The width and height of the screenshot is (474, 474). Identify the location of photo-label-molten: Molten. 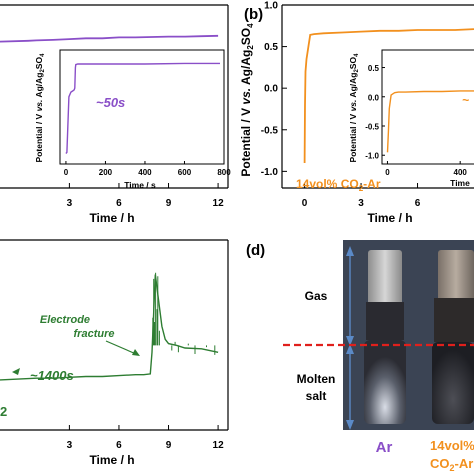
(316, 379).